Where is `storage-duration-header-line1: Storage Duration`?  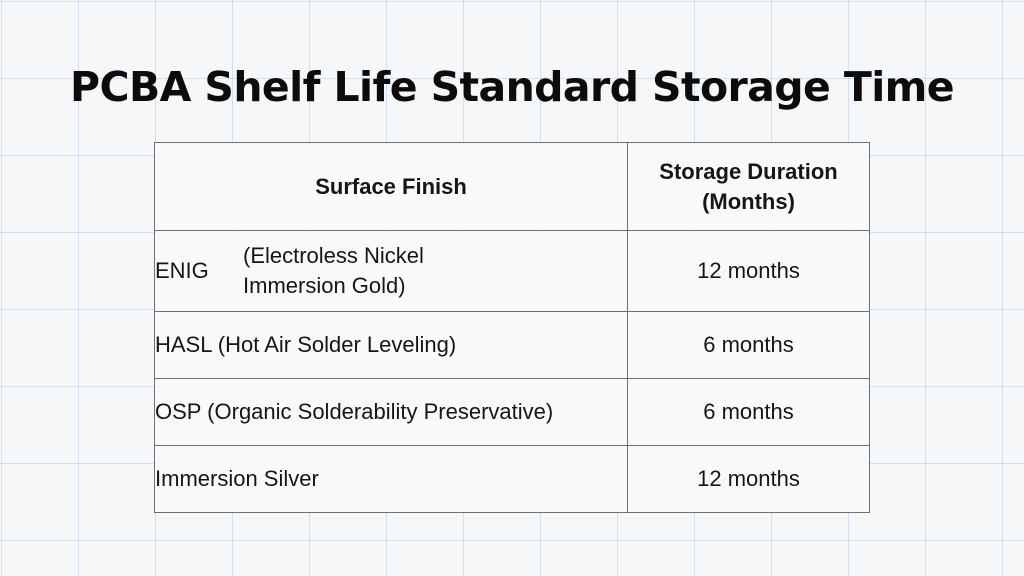 storage-duration-header-line1: Storage Duration is located at coordinates (748, 171).